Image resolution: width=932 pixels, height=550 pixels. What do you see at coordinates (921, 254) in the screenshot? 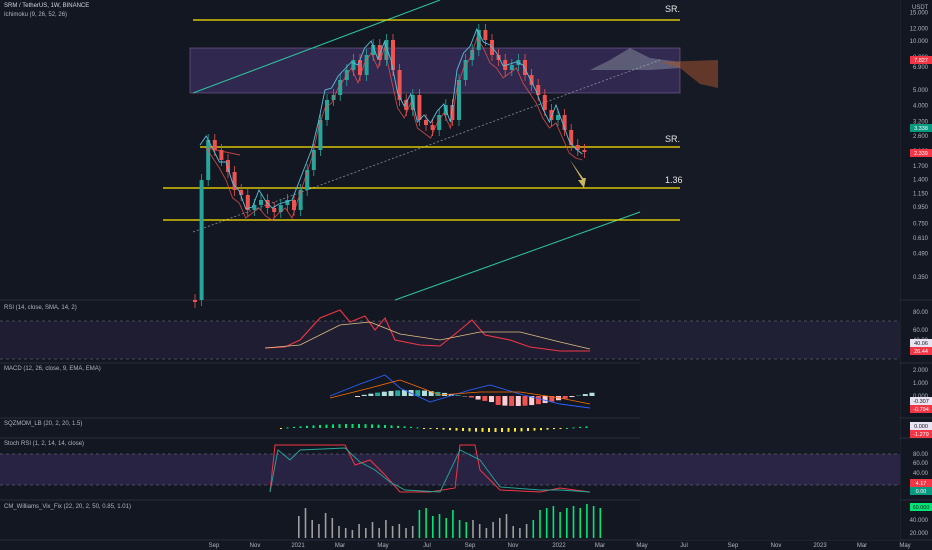
I see `price-tick: 0.490` at bounding box center [921, 254].